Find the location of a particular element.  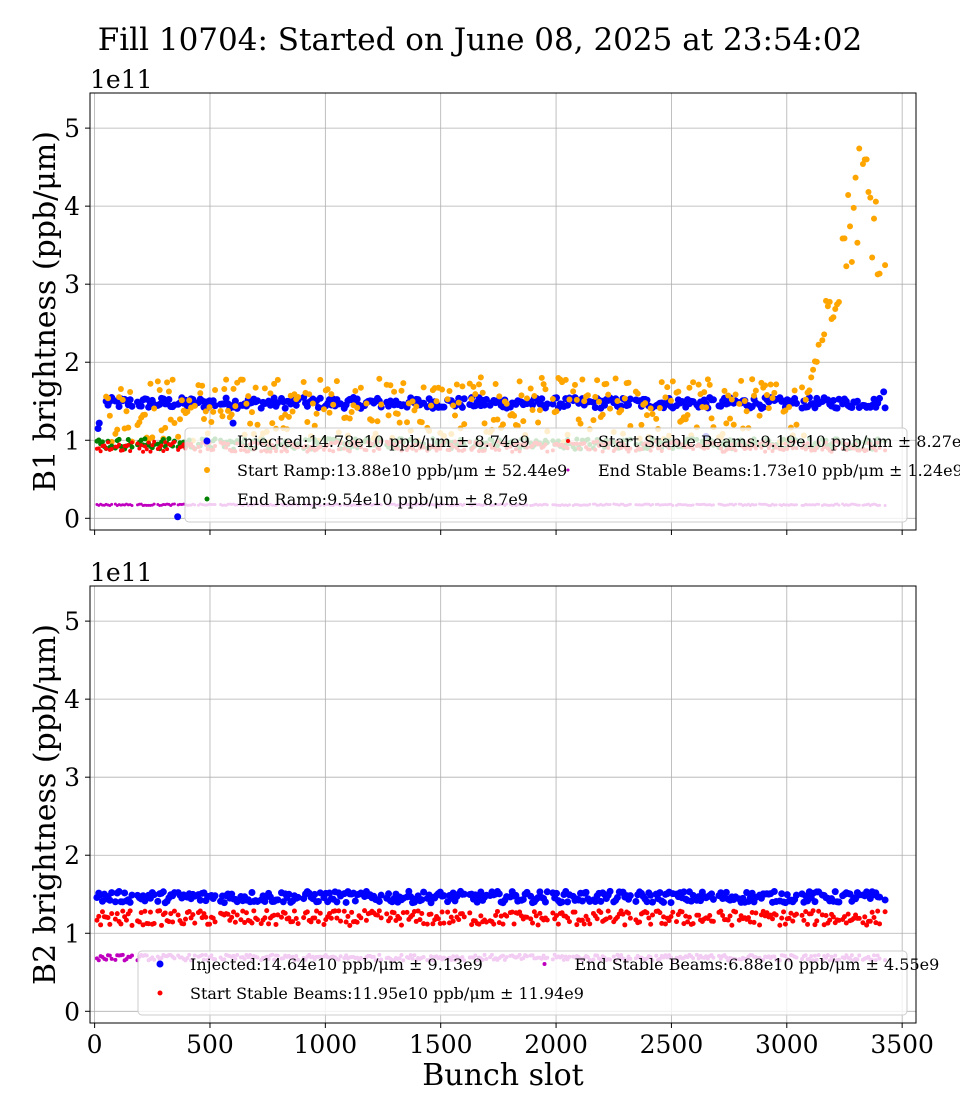

y-tick-label: 1 is located at coordinates (72, 440).